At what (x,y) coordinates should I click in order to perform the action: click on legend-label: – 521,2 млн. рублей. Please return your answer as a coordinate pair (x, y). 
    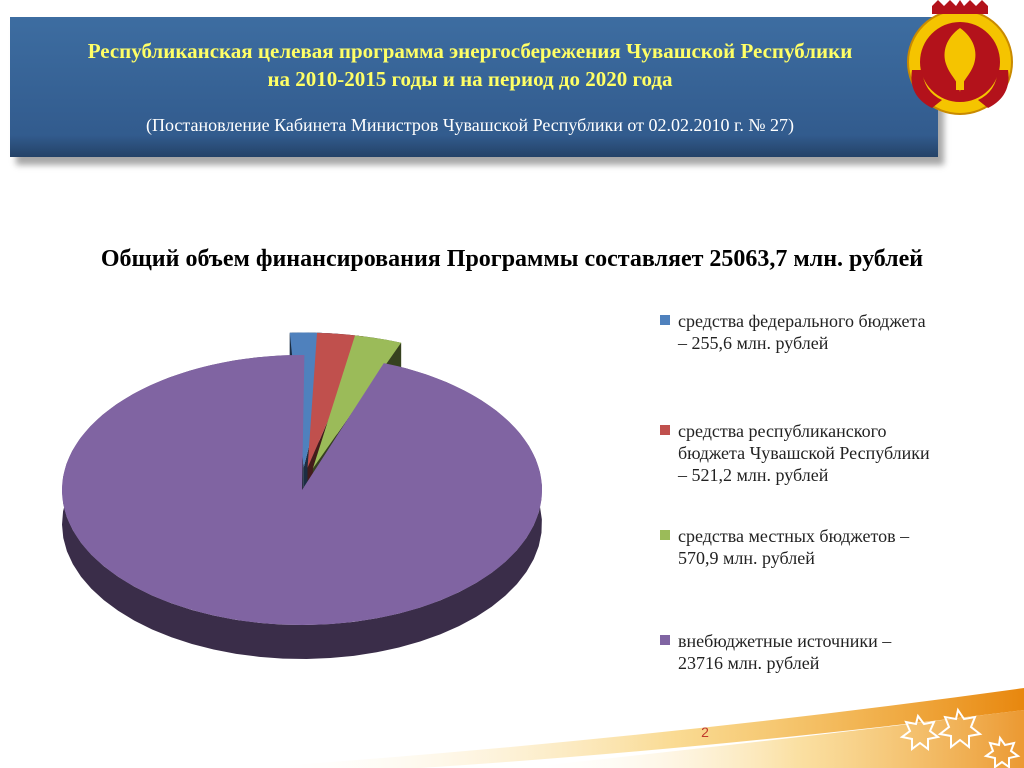
    Looking at the image, I should click on (753, 475).